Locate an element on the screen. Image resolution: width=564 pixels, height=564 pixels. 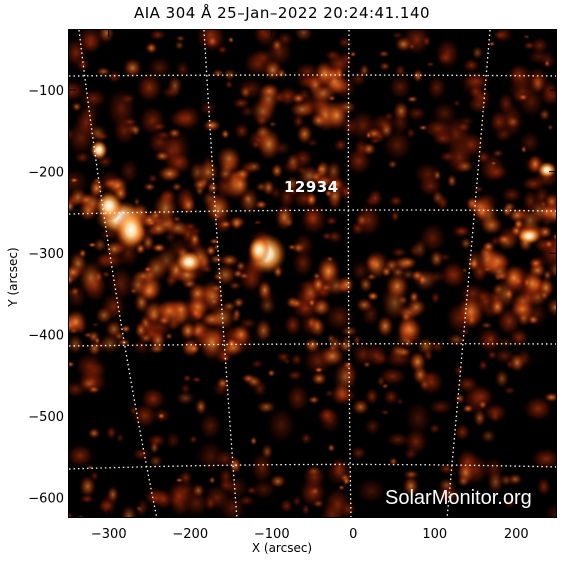
x-tick-label: −200 is located at coordinates (190, 534).